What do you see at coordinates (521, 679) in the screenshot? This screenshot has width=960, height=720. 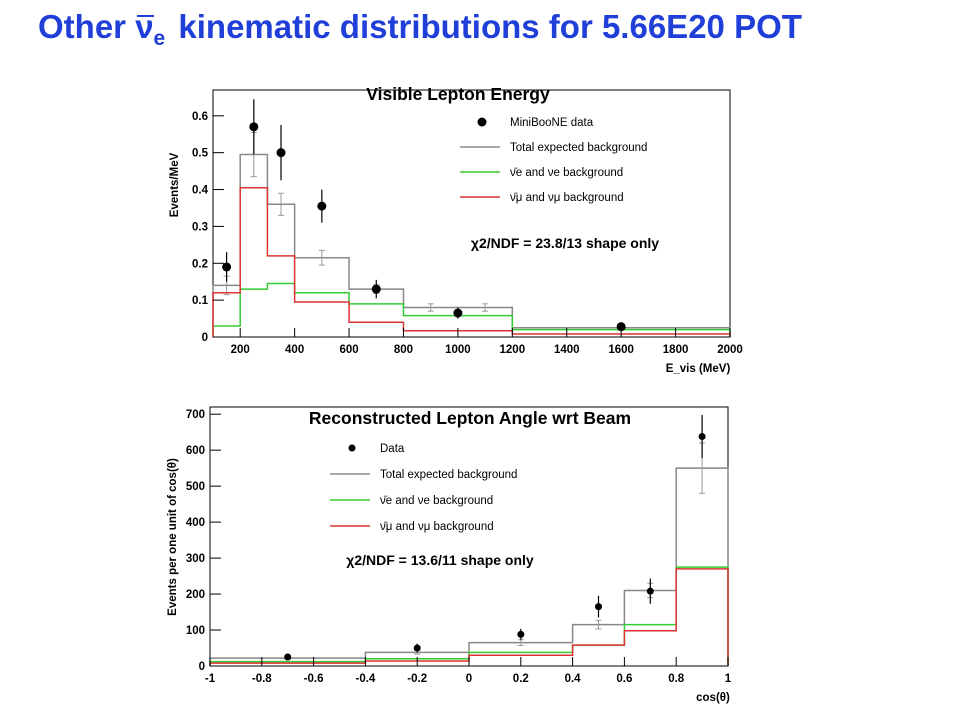 I see `x-tick-label: 0.2` at bounding box center [521, 679].